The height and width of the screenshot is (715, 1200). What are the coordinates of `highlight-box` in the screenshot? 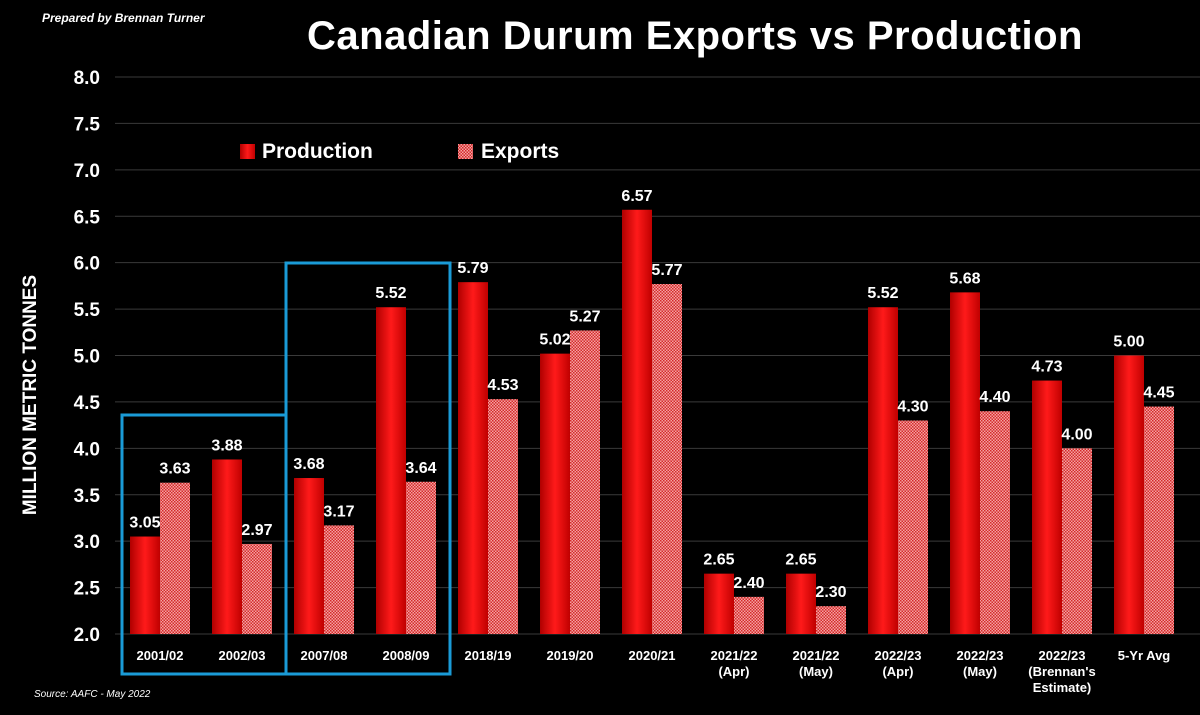 It's located at (368, 468).